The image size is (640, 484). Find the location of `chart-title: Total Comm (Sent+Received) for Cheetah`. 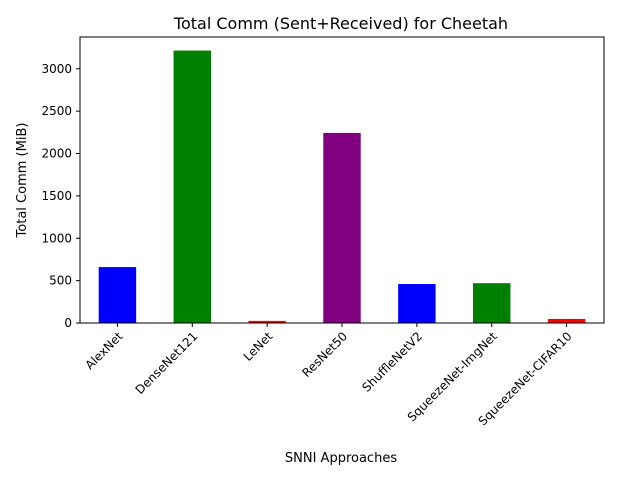

chart-title: Total Comm (Sent+Received) for Cheetah is located at coordinates (340, 23).